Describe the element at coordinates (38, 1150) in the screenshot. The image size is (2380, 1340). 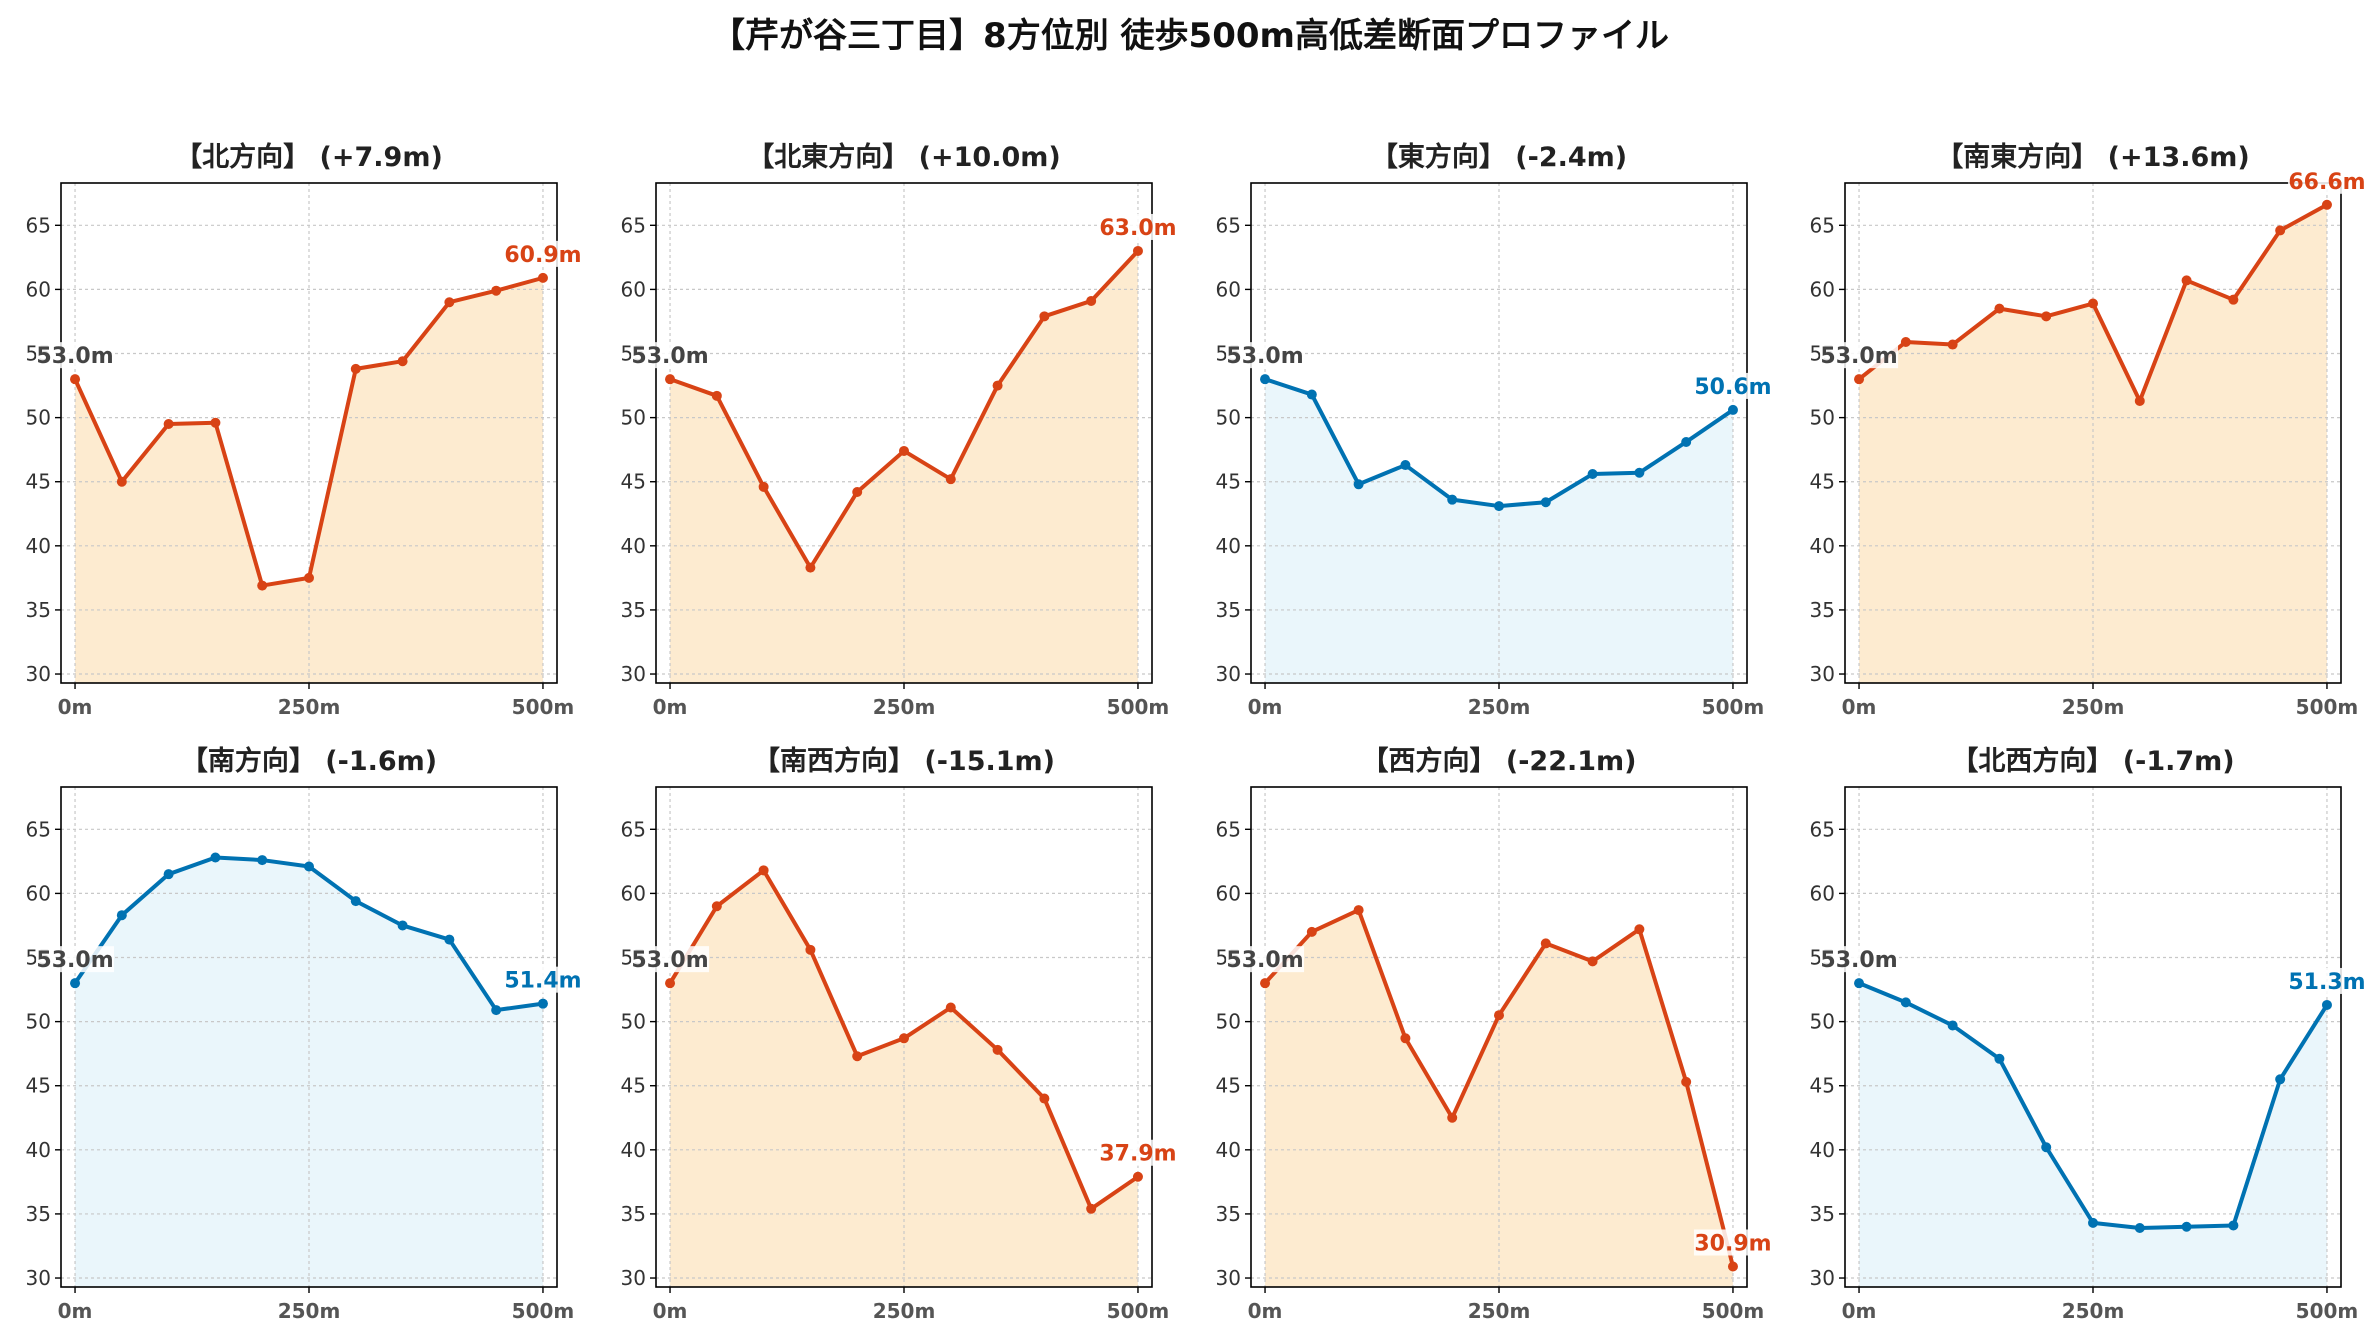
I see `panel-5-ytick-label: 40` at that location.